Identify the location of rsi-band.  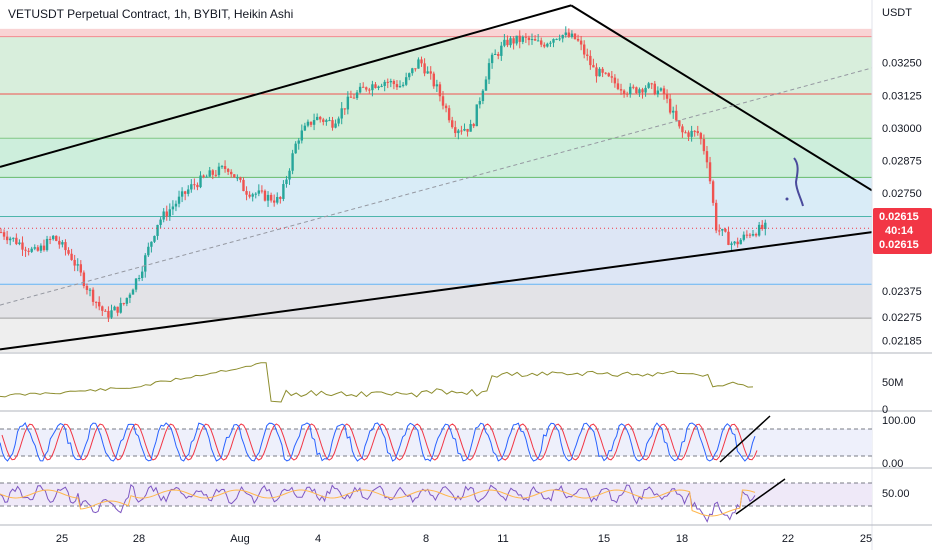
(436, 494).